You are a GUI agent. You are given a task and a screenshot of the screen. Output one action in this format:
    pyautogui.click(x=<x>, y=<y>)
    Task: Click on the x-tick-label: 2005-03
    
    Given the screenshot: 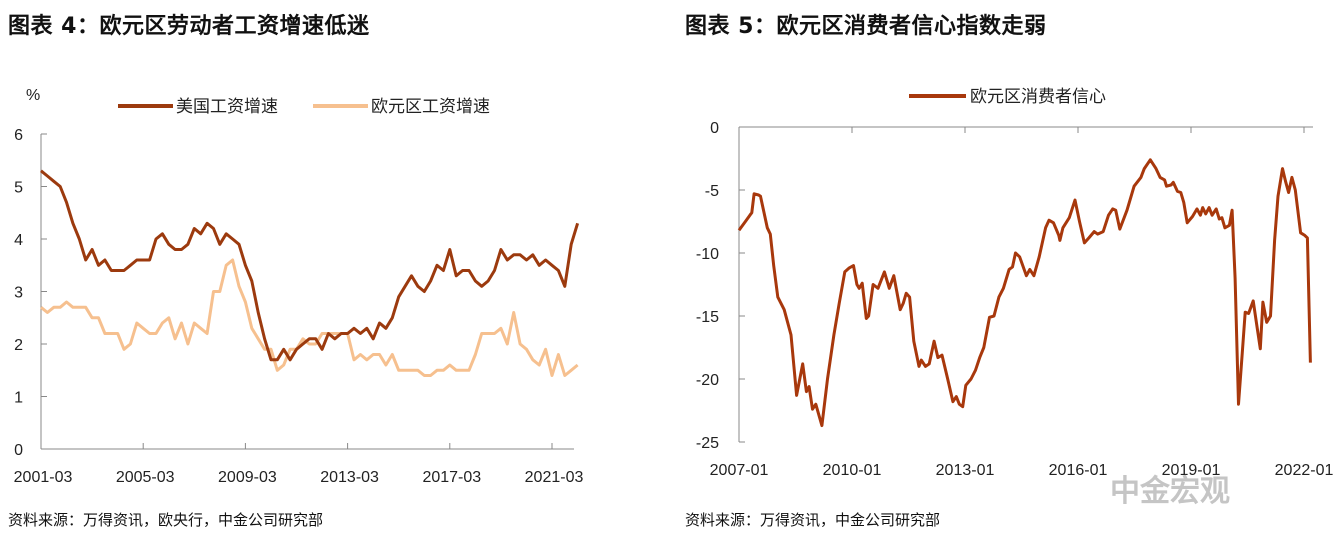 What is the action you would take?
    pyautogui.click(x=145, y=477)
    